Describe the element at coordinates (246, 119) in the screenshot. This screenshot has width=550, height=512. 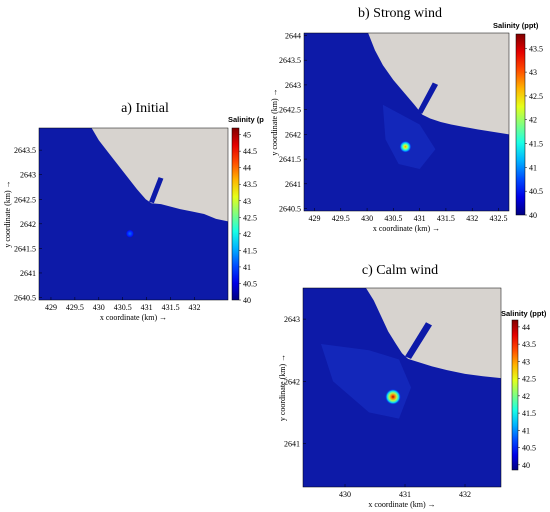
I see `colorbar-title: Salinity (p` at that location.